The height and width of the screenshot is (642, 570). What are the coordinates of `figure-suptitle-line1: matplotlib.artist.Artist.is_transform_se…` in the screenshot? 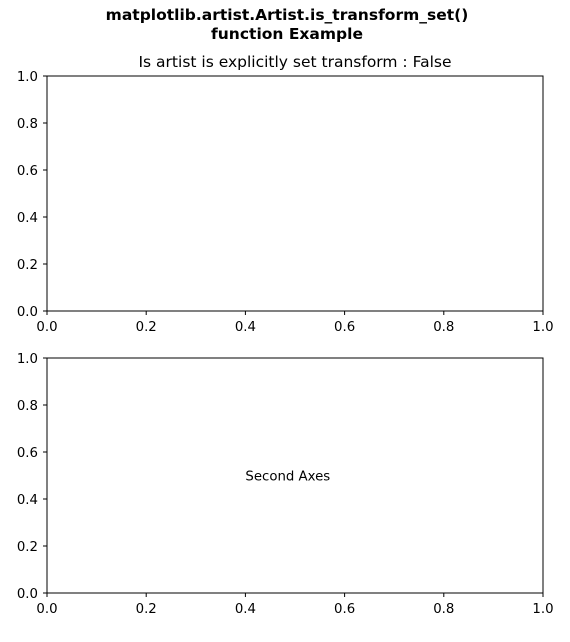 It's located at (287, 15).